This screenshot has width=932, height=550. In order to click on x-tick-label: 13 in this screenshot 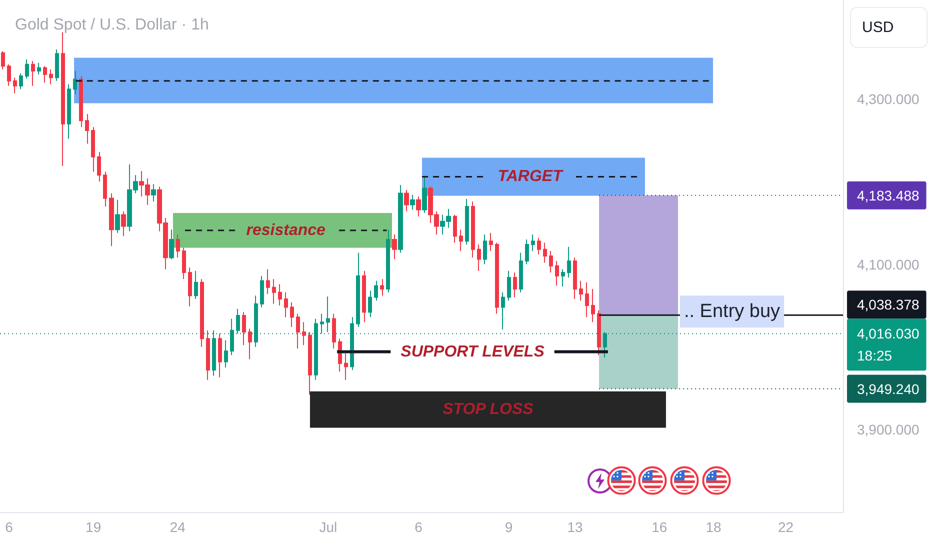, I will do `click(575, 527)`.